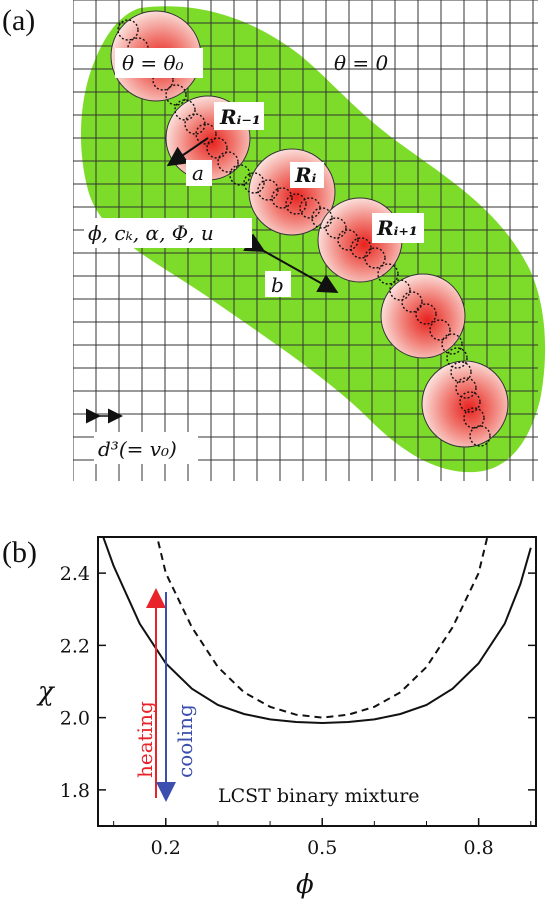 This screenshot has width=550, height=901. What do you see at coordinates (18, 20) in the screenshot?
I see `panel-a-label: (a)` at bounding box center [18, 20].